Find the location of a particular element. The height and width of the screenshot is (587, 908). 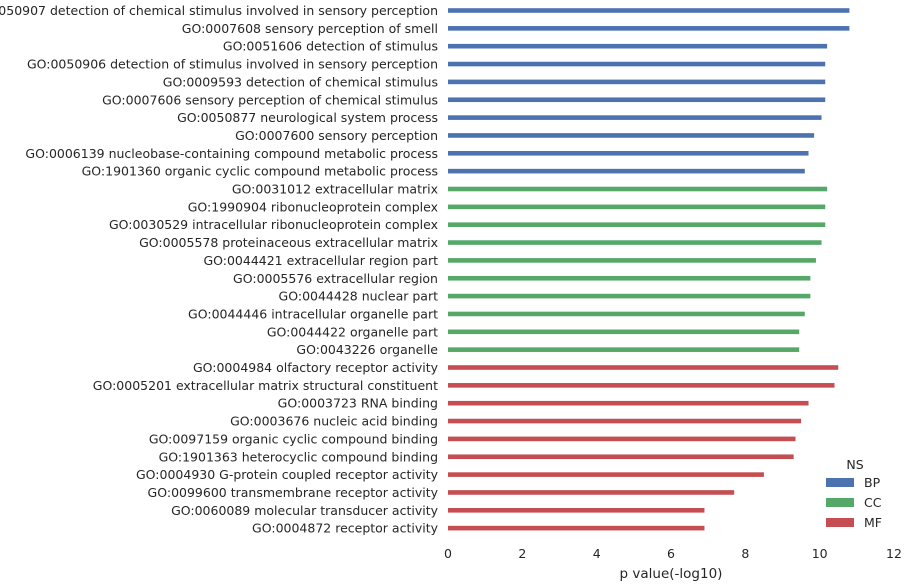

x-tick-label: 2 is located at coordinates (522, 553).